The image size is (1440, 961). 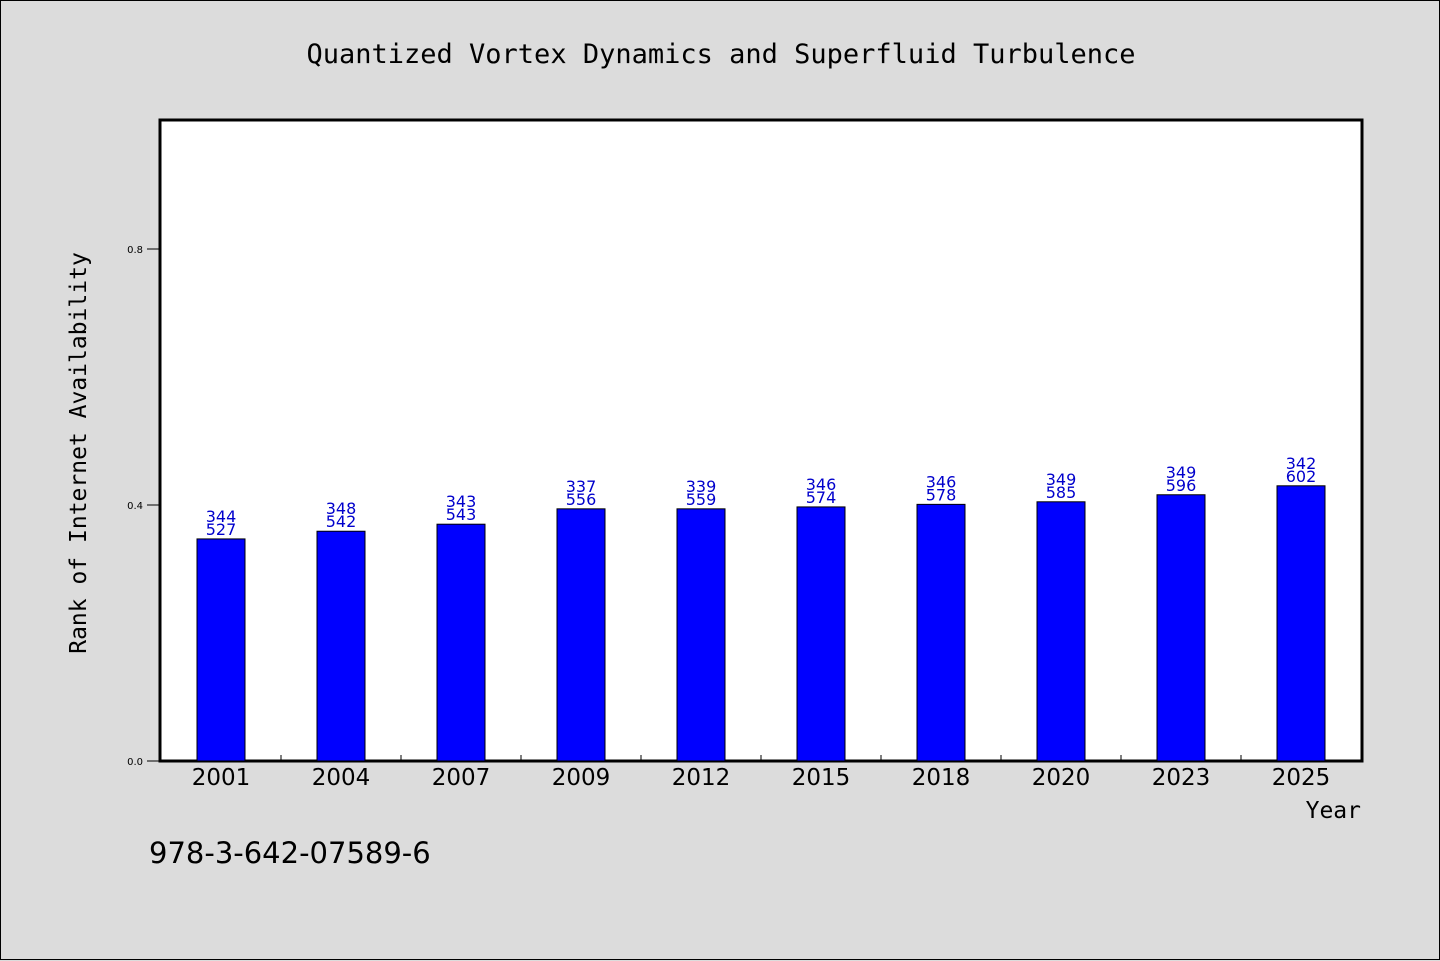 What do you see at coordinates (821, 634) in the screenshot?
I see `bar-2015` at bounding box center [821, 634].